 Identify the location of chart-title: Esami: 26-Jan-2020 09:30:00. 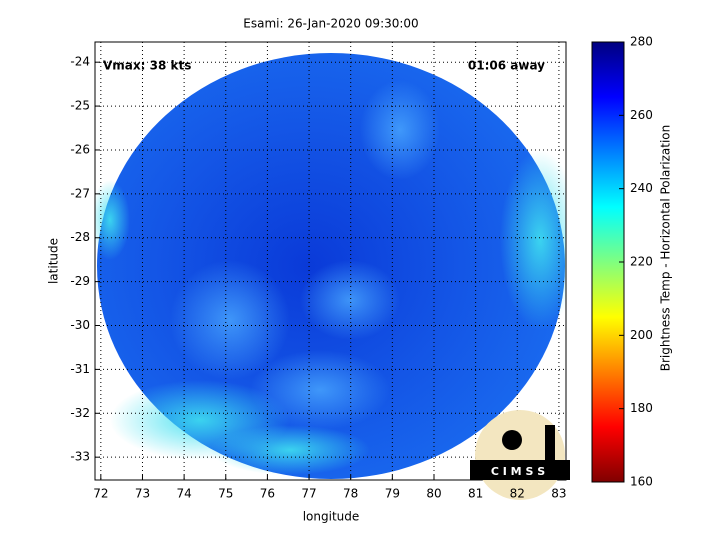
(330, 24).